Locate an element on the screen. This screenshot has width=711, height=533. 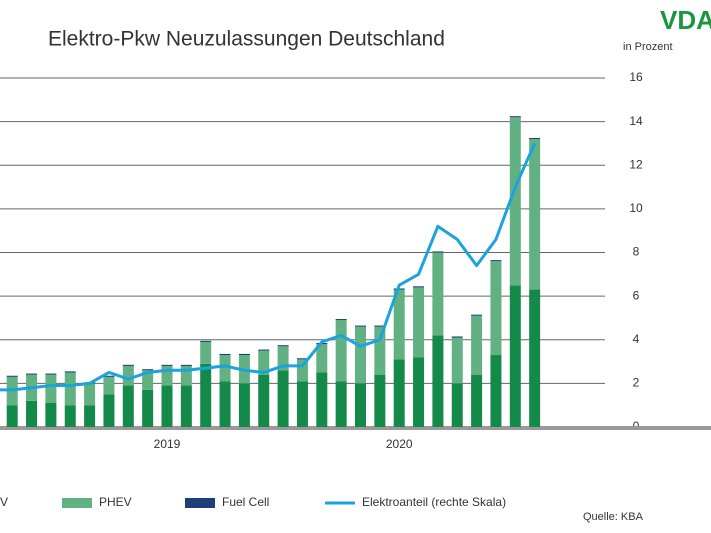
legend-label: Fuel Cell is located at coordinates (245, 502).